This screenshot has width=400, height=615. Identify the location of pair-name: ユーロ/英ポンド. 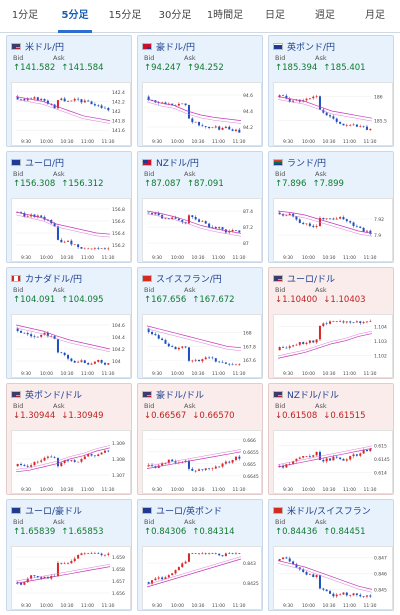
(189, 511).